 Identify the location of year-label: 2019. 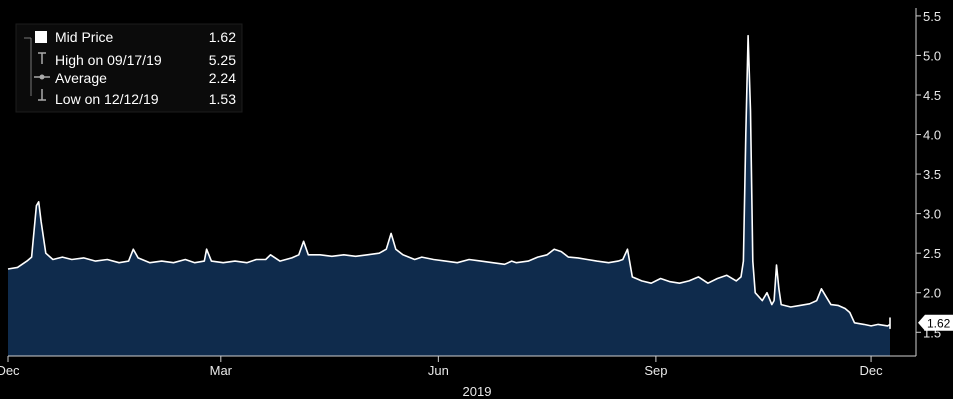
(477, 391).